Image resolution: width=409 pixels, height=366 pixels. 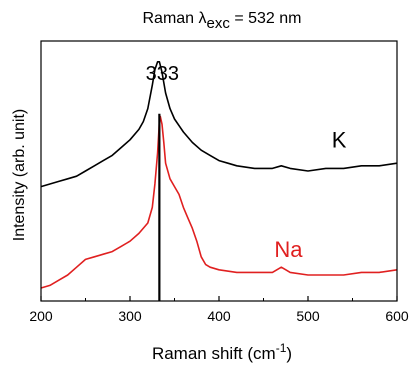 I want to click on x-tick-label-300: 300, so click(x=130, y=316).